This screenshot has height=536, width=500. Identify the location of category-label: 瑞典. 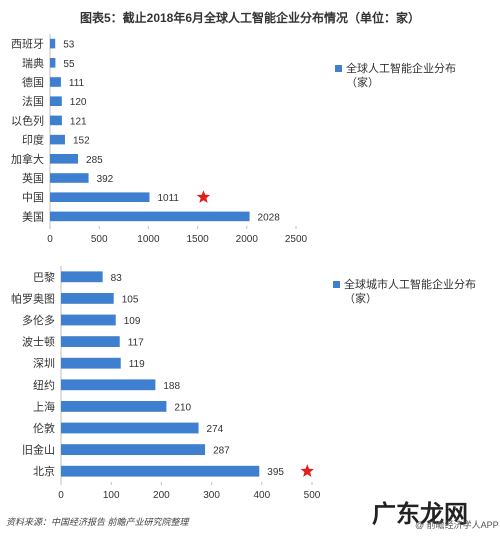
(33, 63).